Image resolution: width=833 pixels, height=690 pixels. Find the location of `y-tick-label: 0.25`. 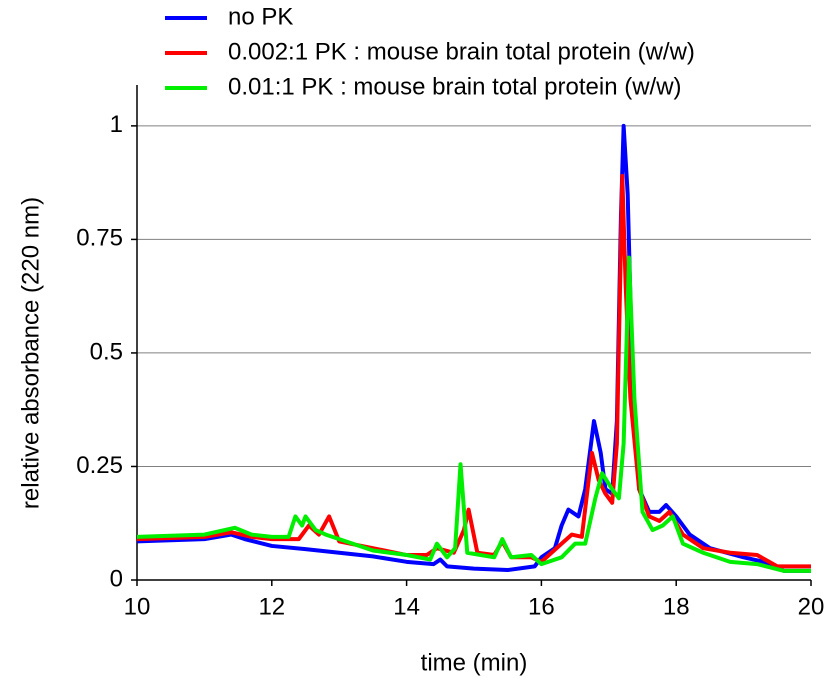

y-tick-label: 0.25 is located at coordinates (99, 465).